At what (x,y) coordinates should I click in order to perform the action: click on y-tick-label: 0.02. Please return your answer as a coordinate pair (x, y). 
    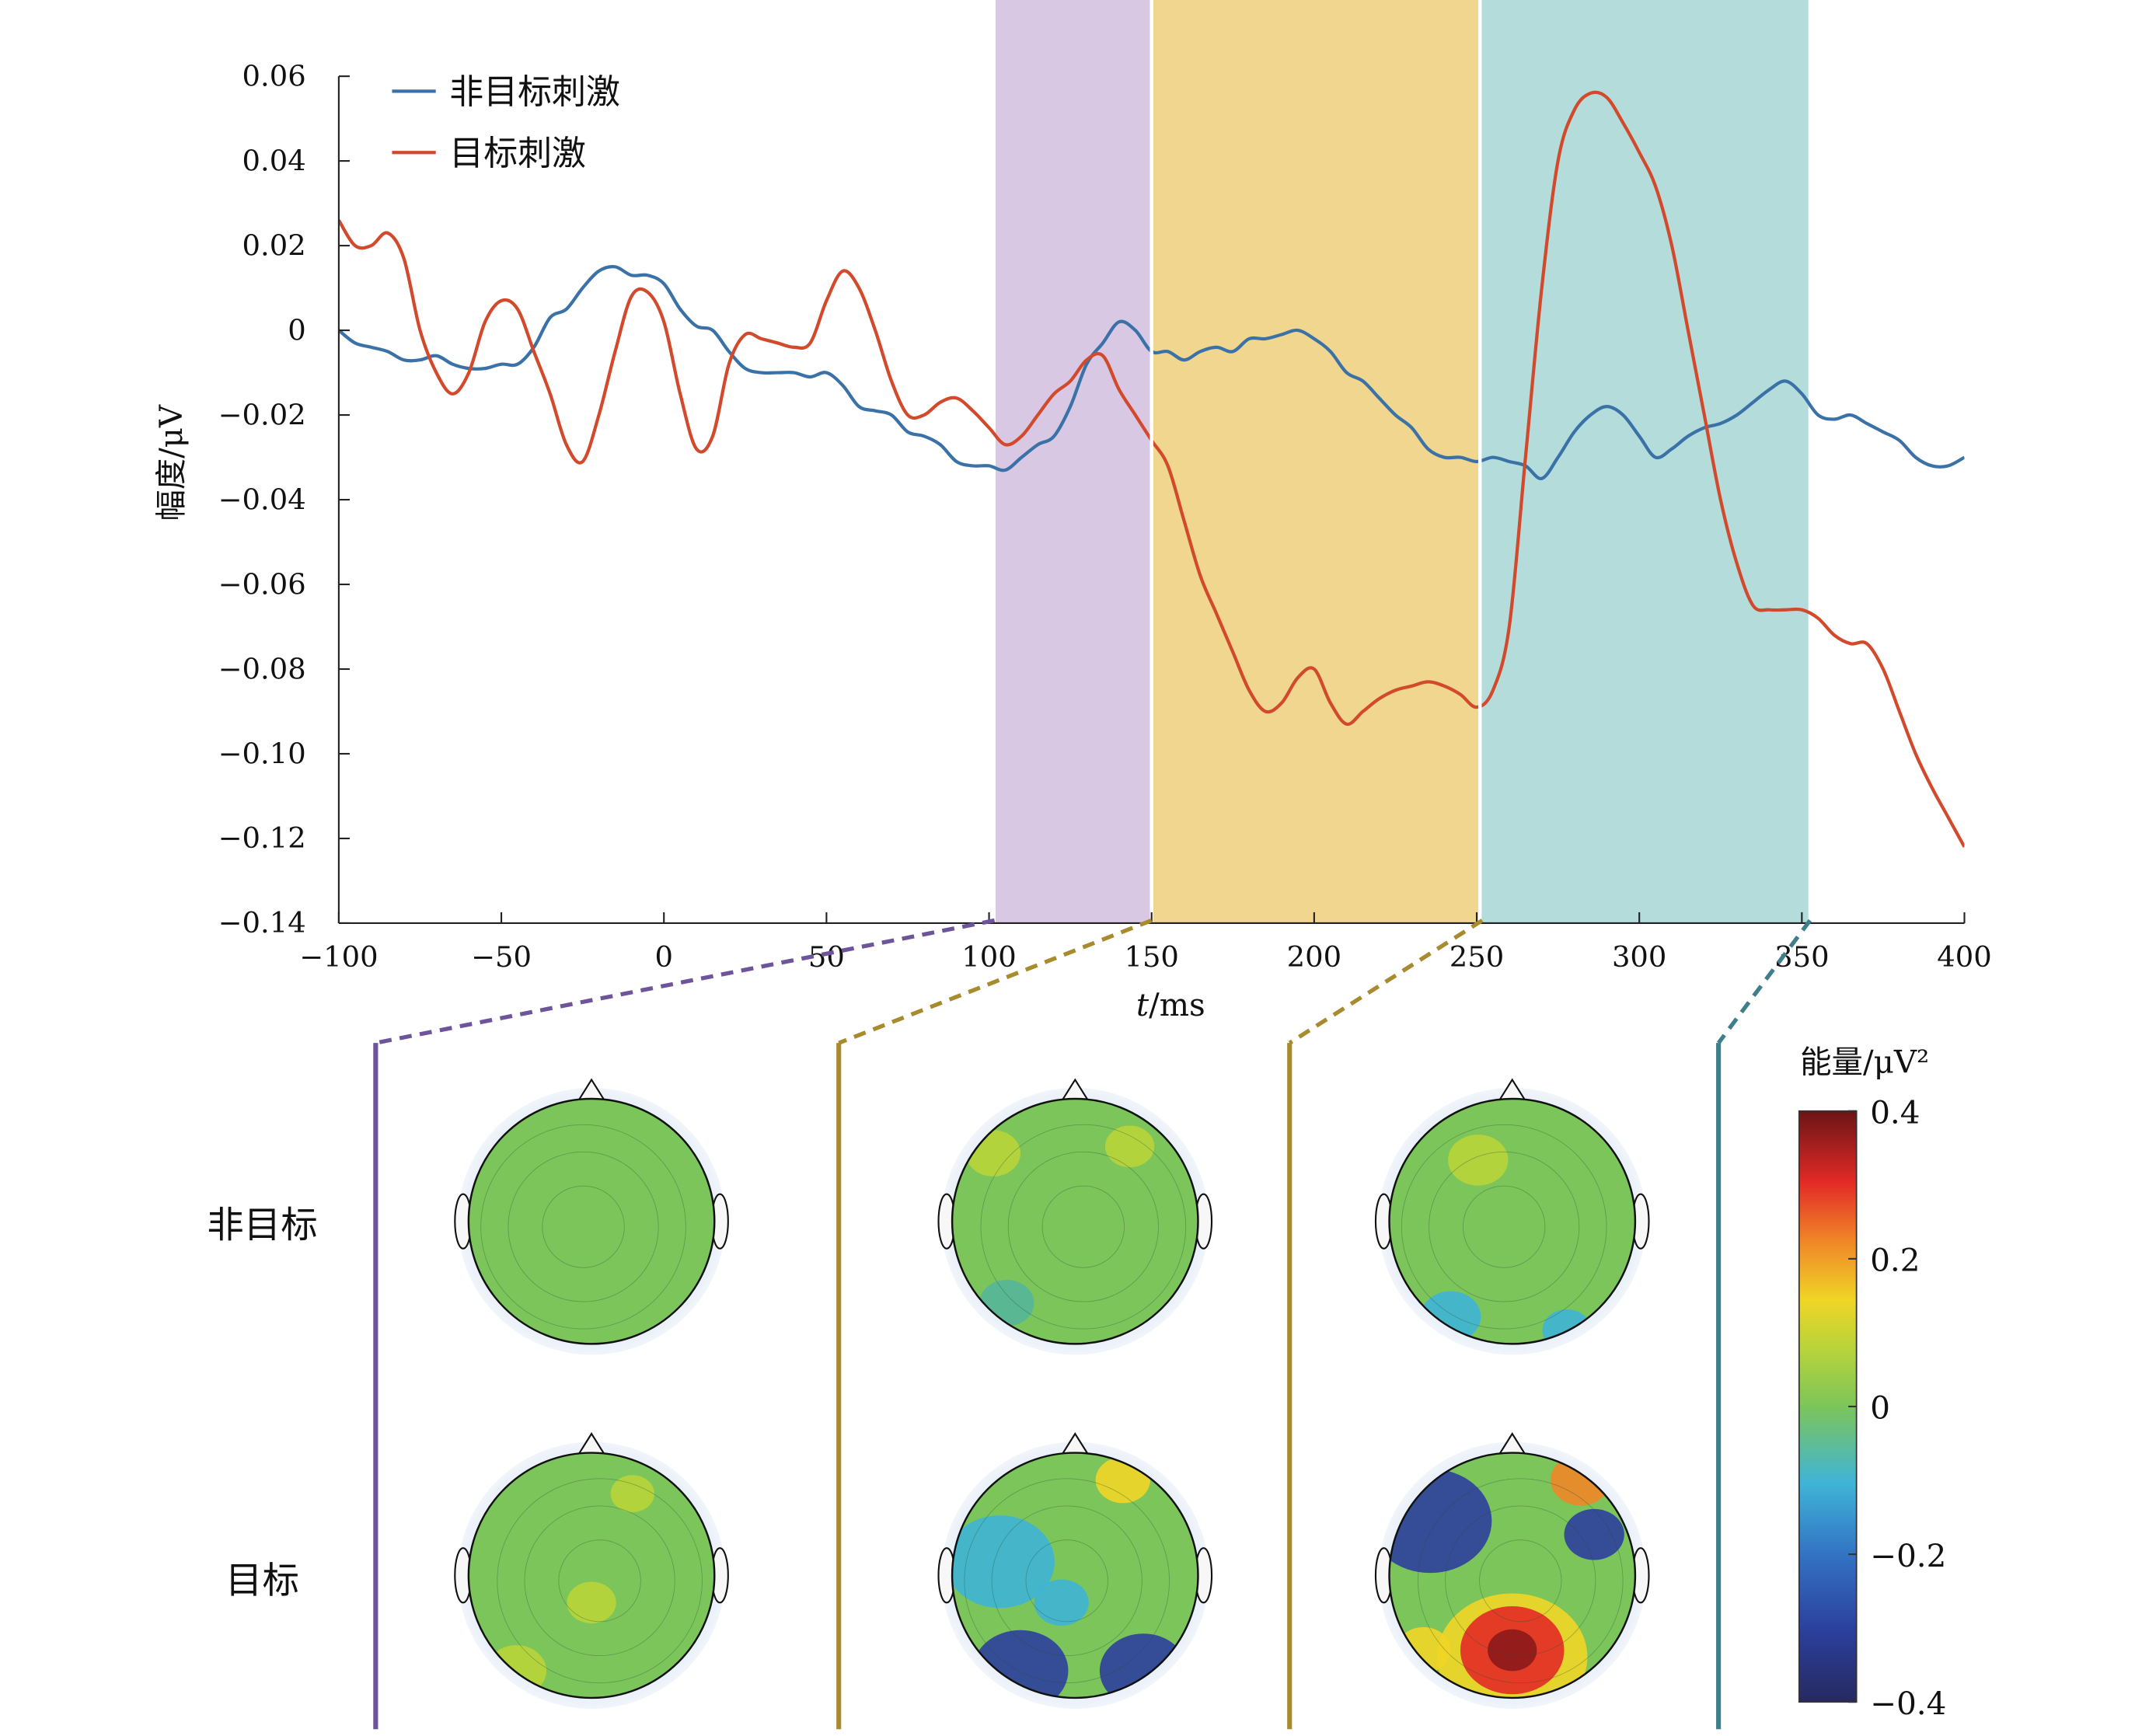
    Looking at the image, I should click on (274, 245).